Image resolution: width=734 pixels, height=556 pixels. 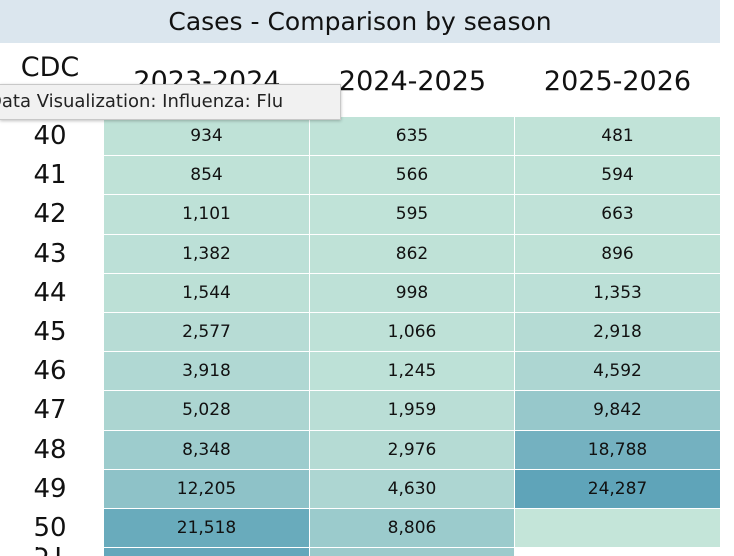 I want to click on partial-week-label: 51, so click(x=49, y=551).